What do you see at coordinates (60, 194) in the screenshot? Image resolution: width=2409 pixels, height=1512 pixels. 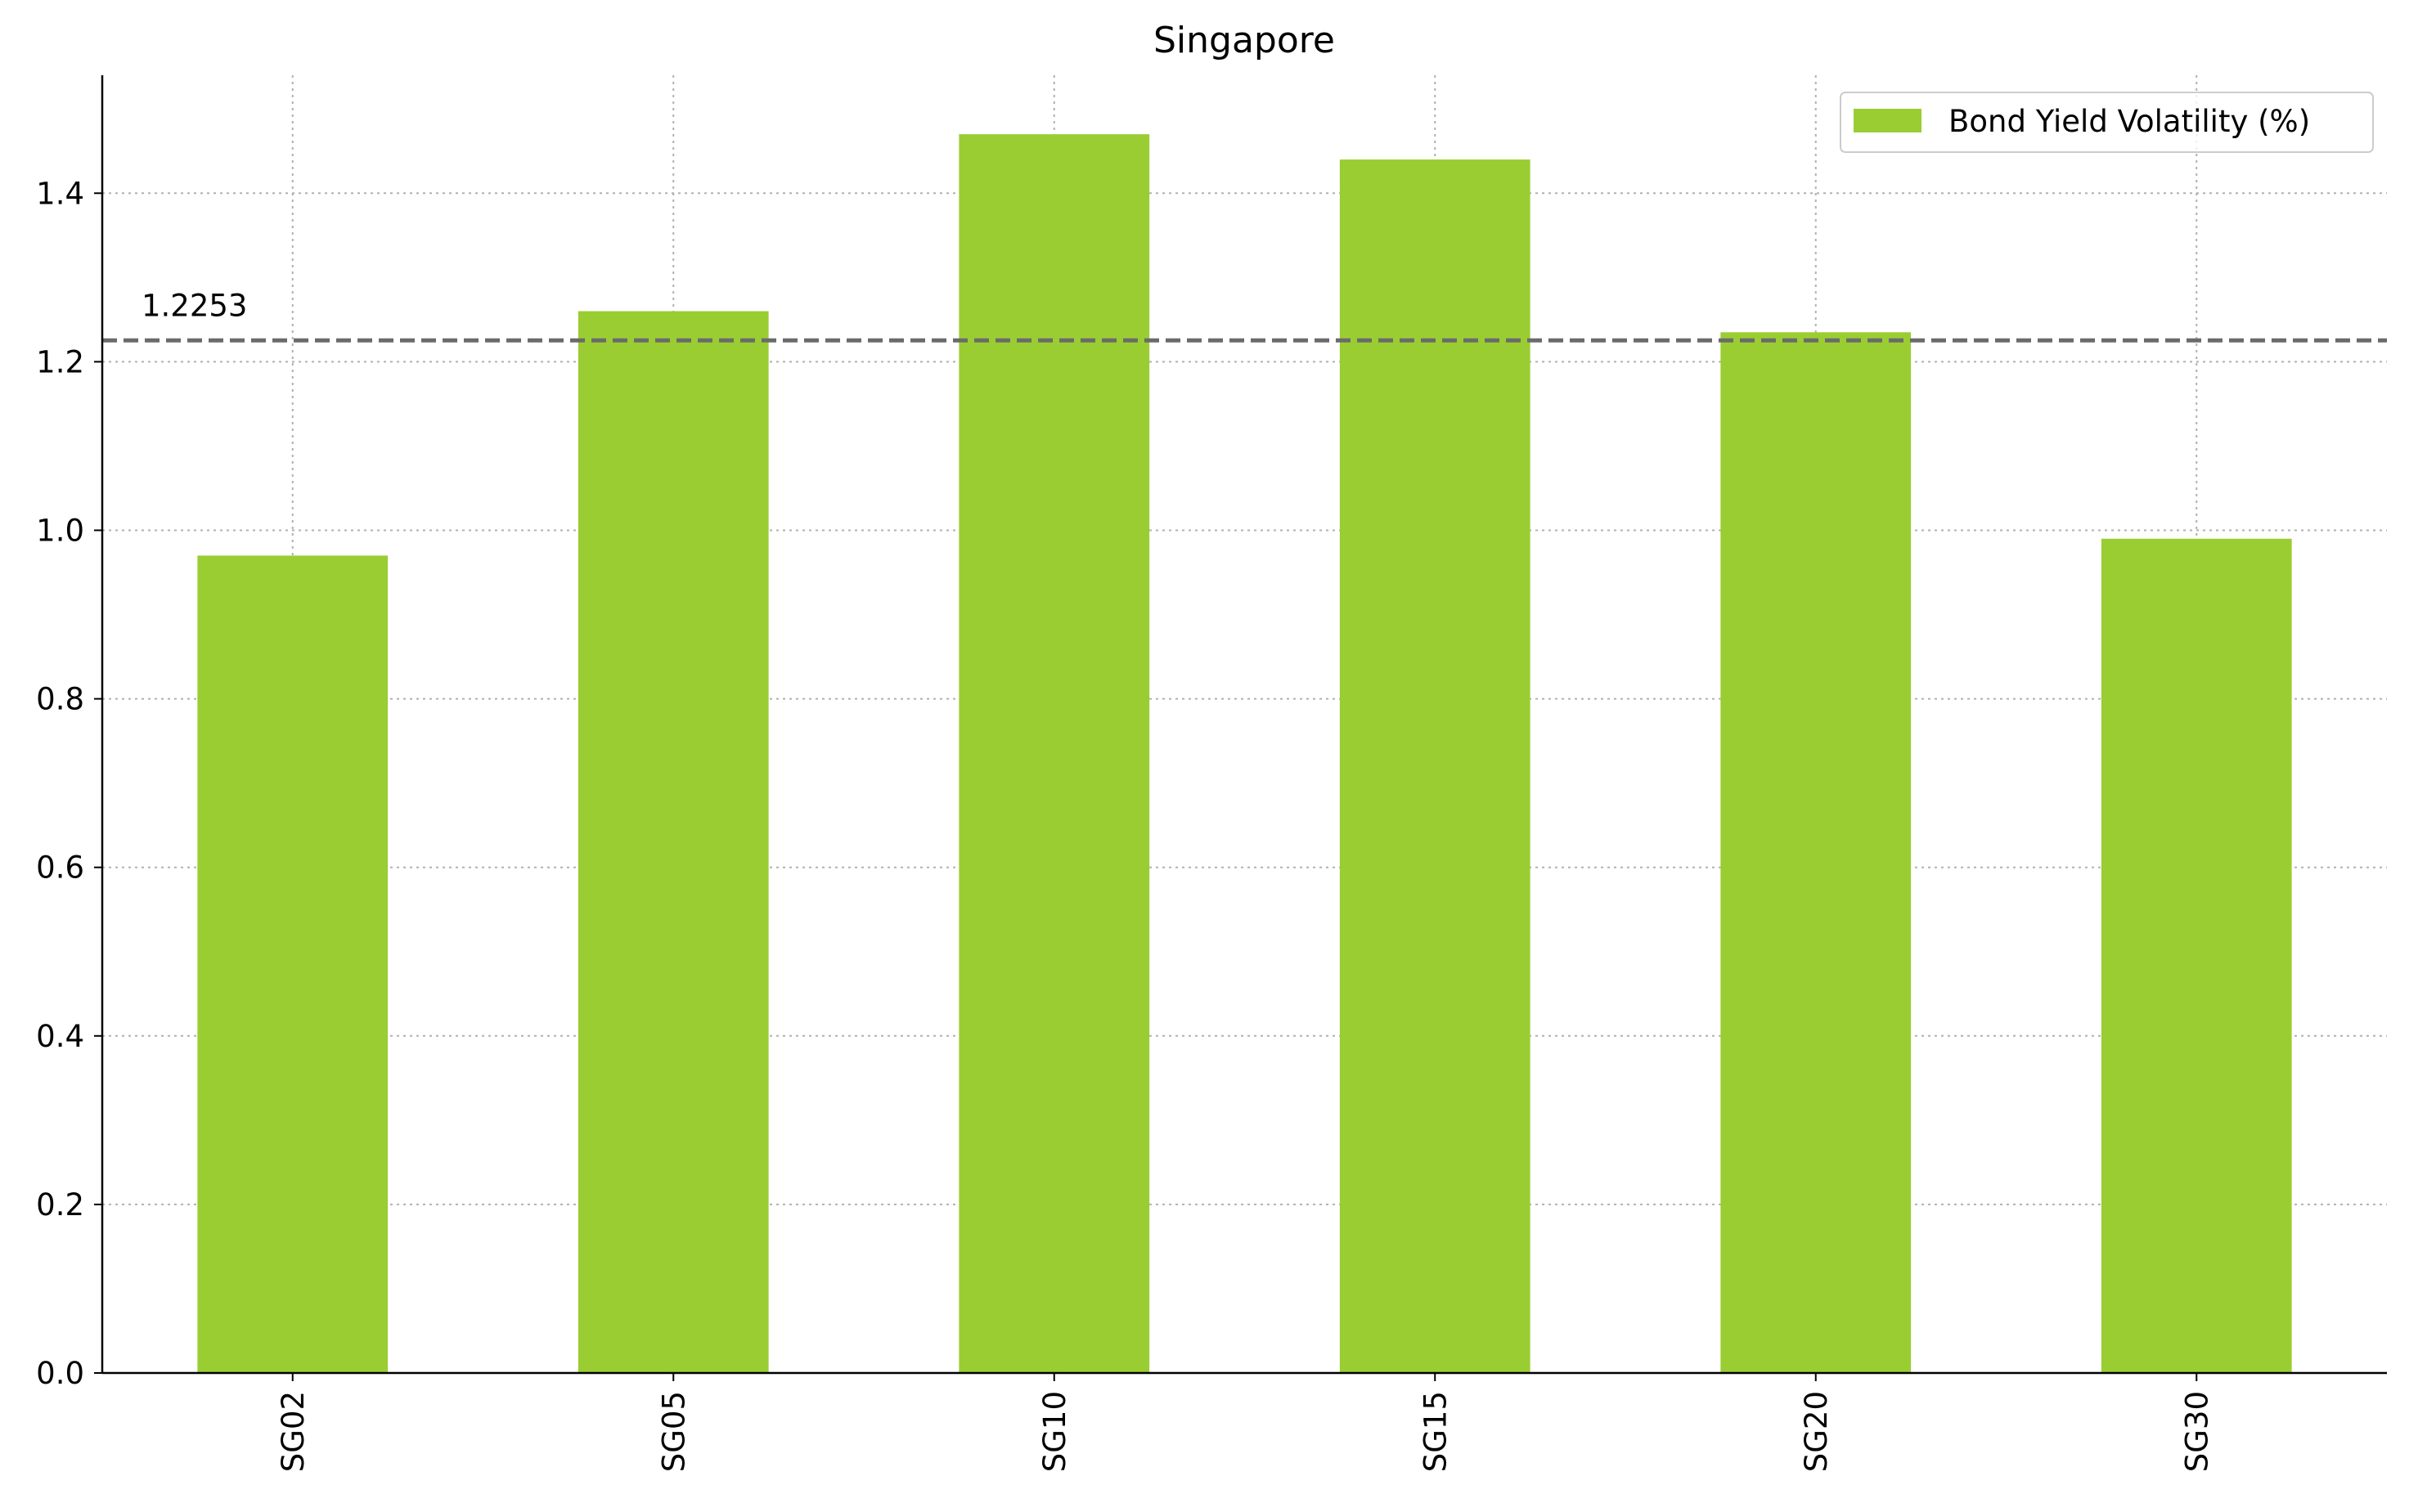 I see `y-tick-label: 1.4` at bounding box center [60, 194].